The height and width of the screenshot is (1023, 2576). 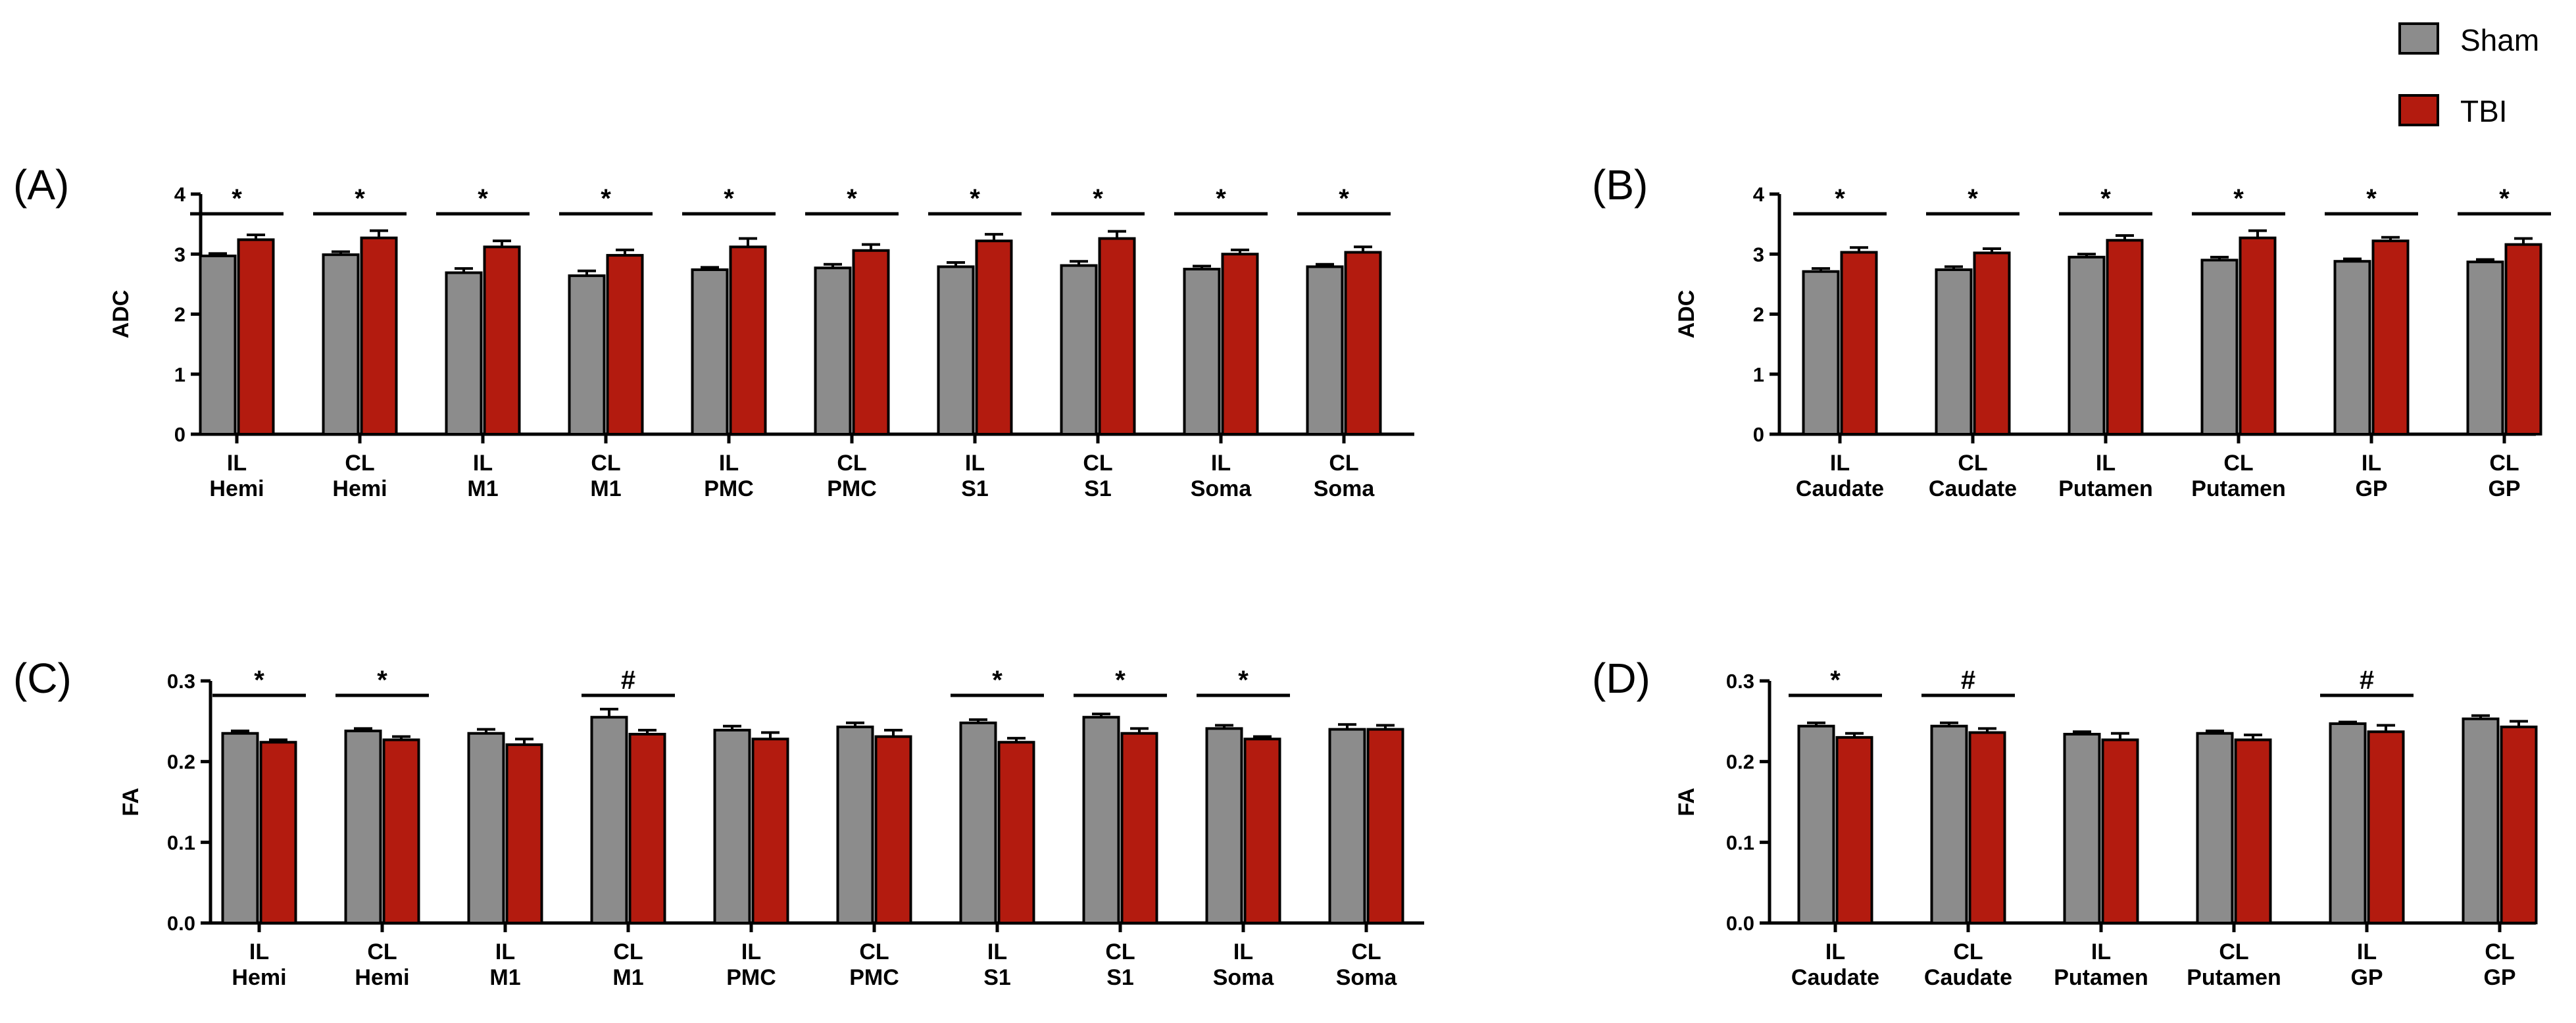 What do you see at coordinates (181, 842) in the screenshot?
I see `y-tick-label: 0.1` at bounding box center [181, 842].